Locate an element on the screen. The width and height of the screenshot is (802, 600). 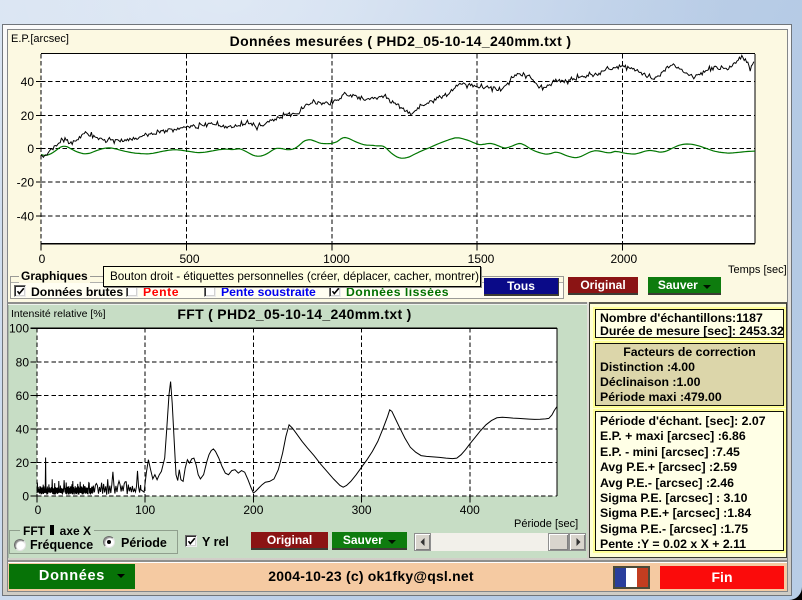
svg-text: 80 is located at coordinates (23, 362).